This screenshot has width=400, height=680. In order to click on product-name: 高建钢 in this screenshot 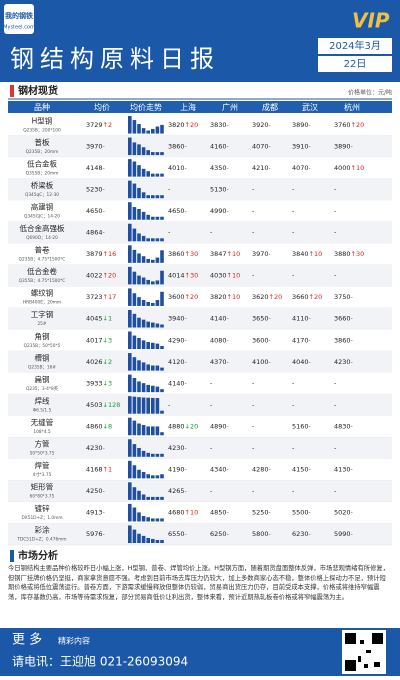, I will do `click(42, 206)`.